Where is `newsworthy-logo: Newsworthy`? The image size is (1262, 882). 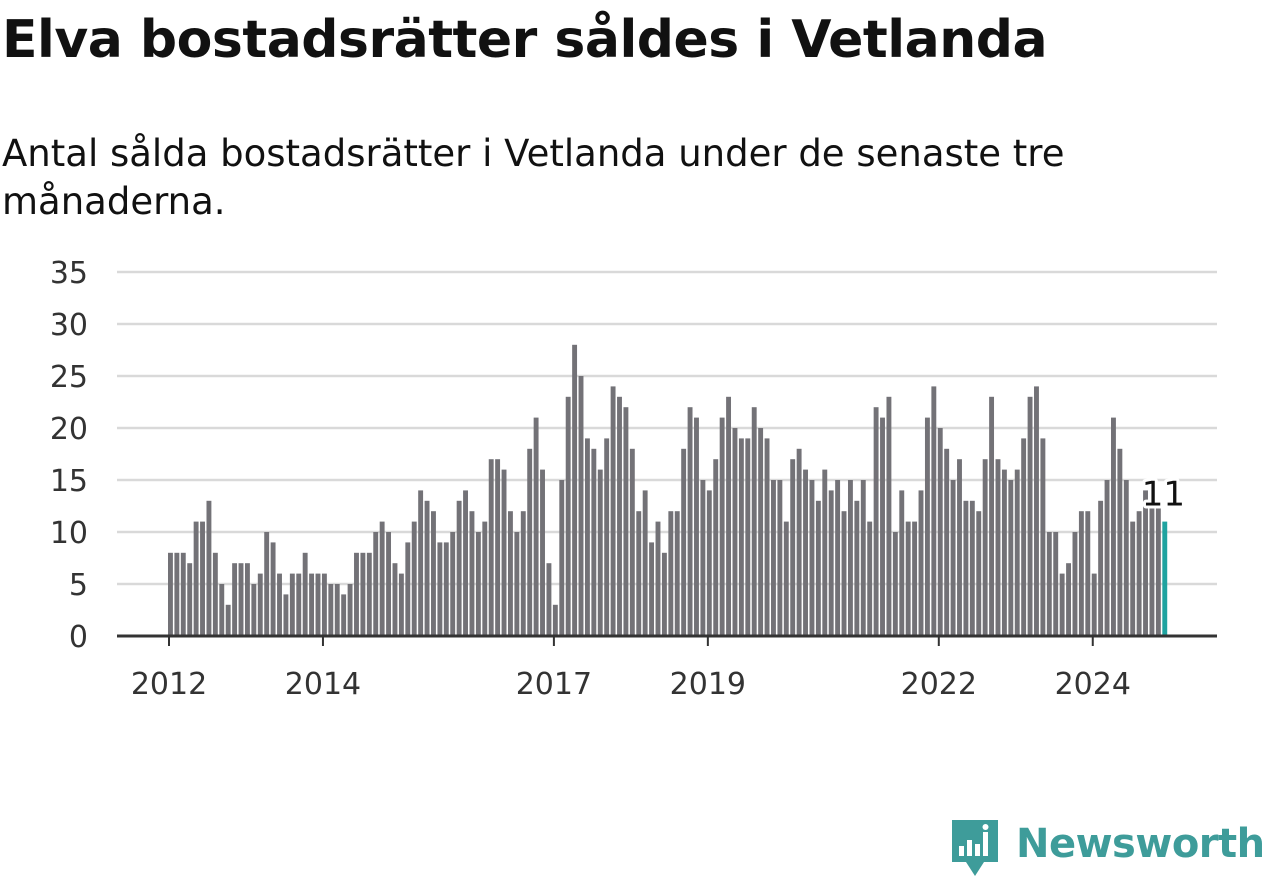 newsworthy-logo: Newsworthy is located at coordinates (1106, 850).